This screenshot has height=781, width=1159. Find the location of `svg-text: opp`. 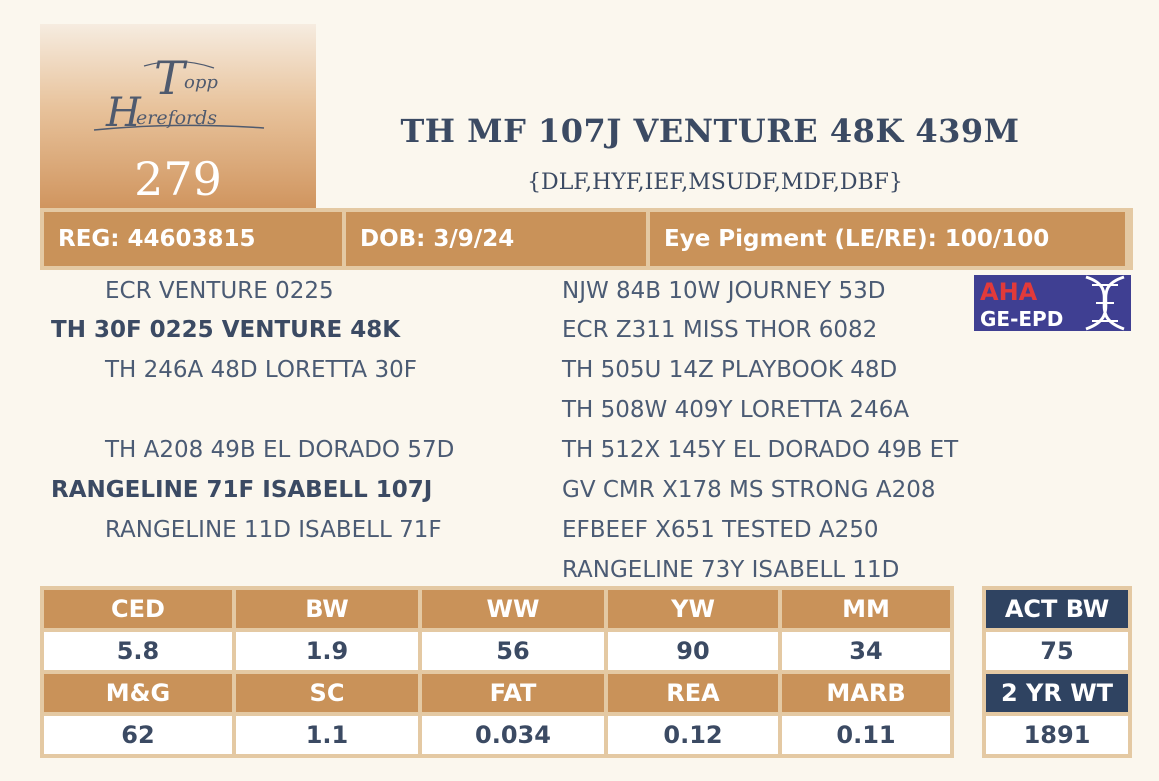

svg-text: opp is located at coordinates (201, 82).